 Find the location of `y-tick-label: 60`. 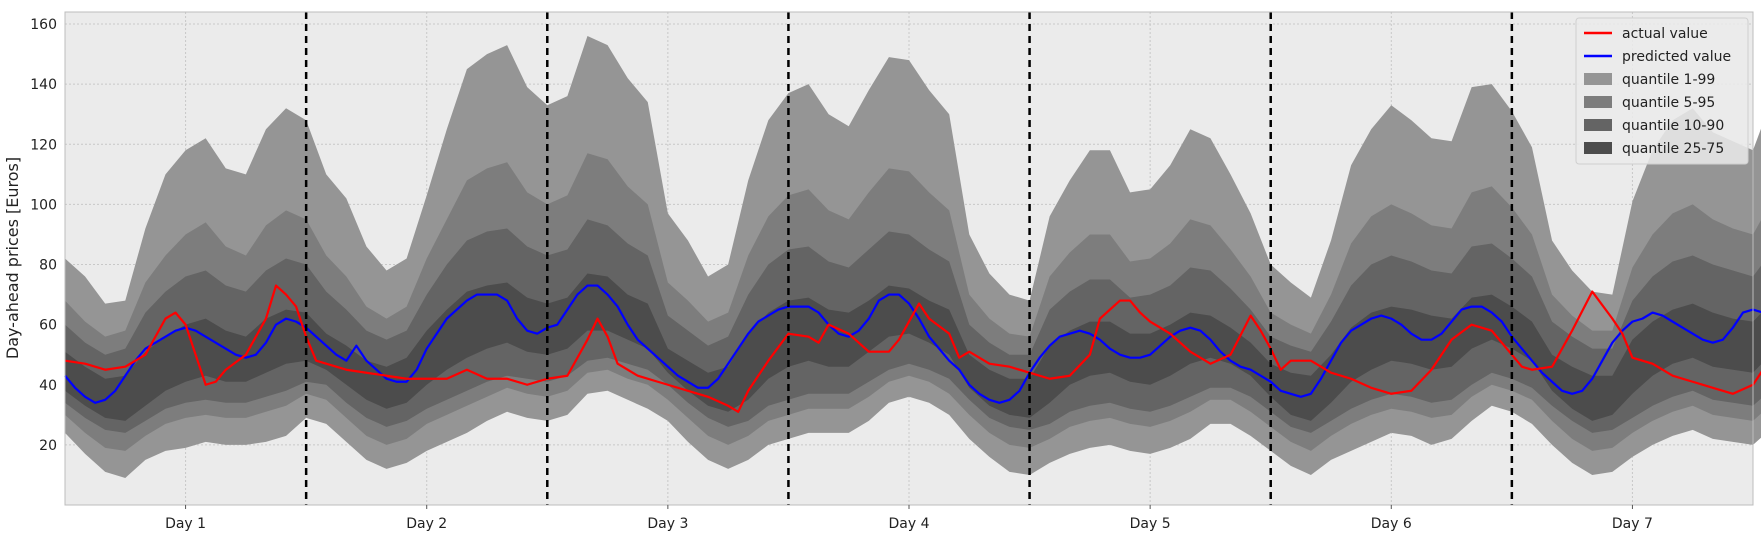

y-tick-label: 60 is located at coordinates (48, 326).